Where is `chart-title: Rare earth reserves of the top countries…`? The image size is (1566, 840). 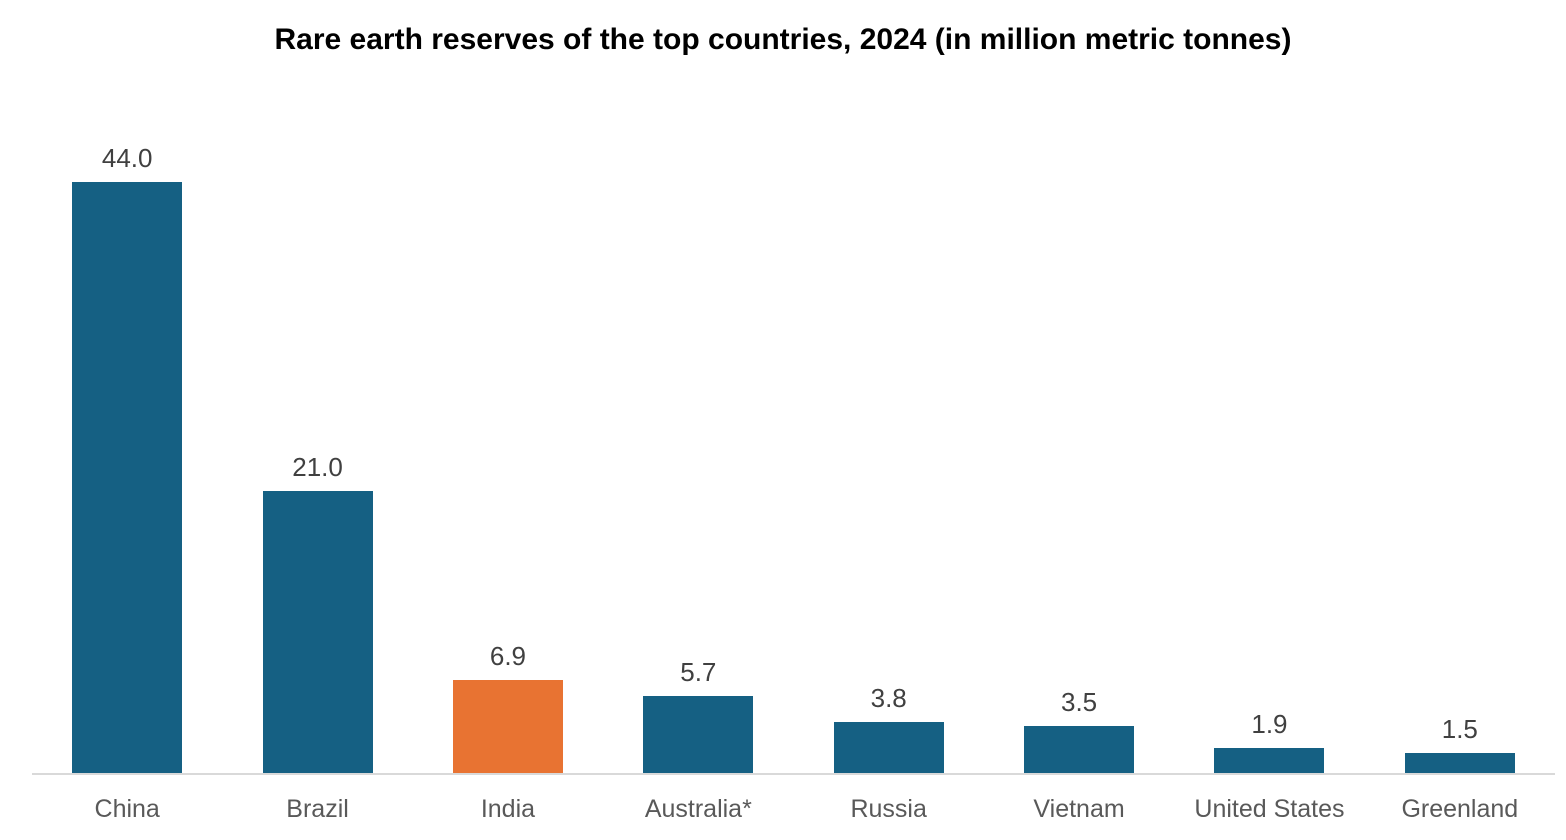 chart-title: Rare earth reserves of the top countries… is located at coordinates (783, 39).